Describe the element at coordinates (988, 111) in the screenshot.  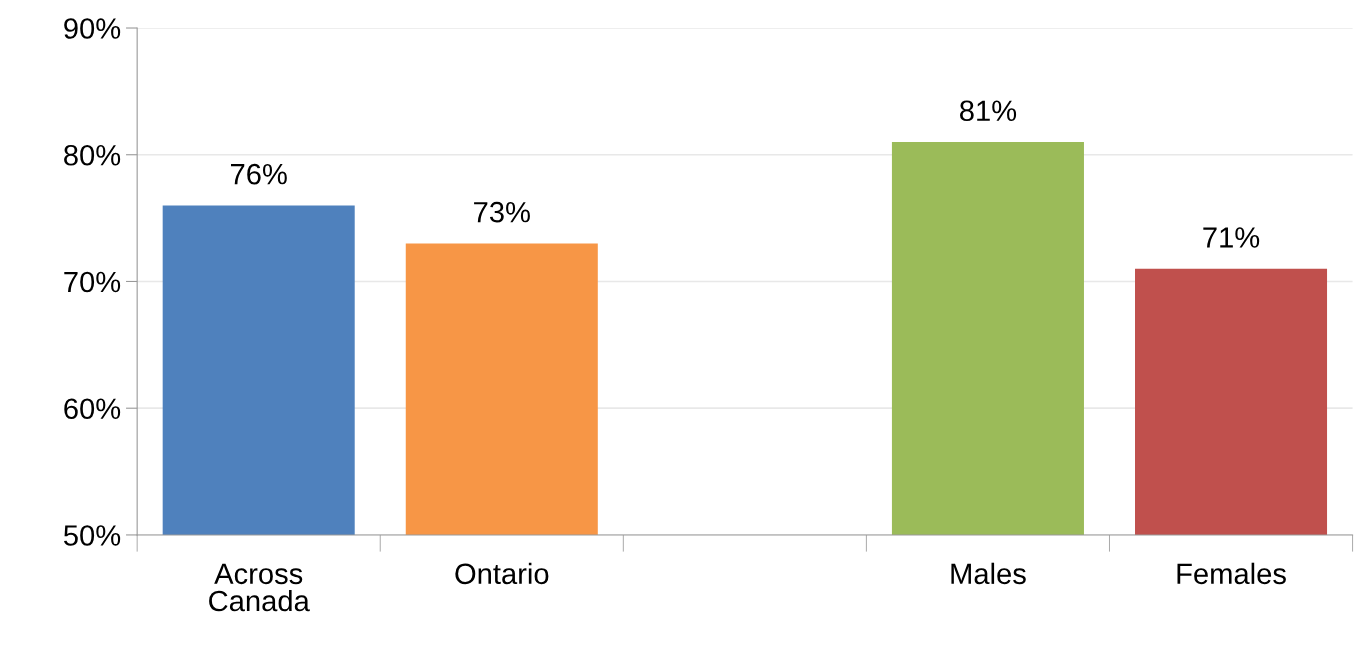
I see `data-label: 81%` at that location.